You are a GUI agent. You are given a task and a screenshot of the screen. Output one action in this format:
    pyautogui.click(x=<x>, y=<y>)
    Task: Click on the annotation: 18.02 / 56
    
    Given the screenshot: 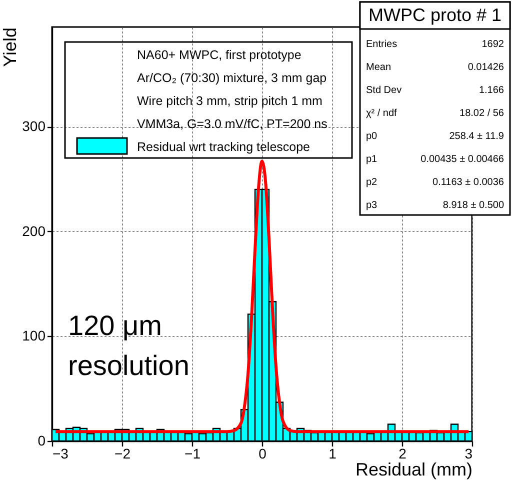 What is the action you would take?
    pyautogui.click(x=482, y=113)
    